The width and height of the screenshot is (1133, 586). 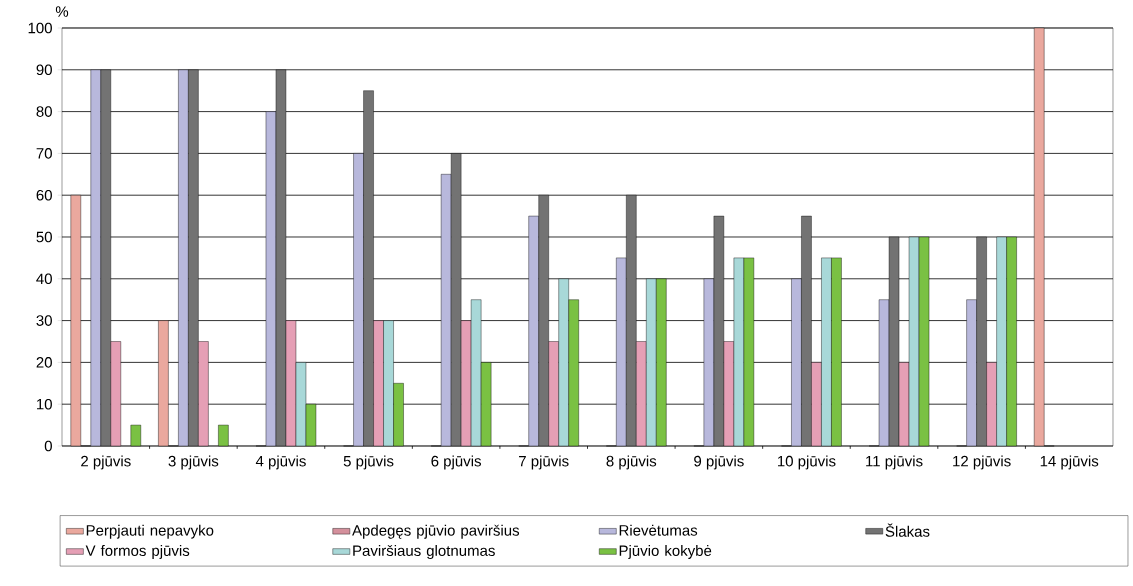 What do you see at coordinates (807, 462) in the screenshot?
I see `x-tick-label: 10 pjūvis` at bounding box center [807, 462].